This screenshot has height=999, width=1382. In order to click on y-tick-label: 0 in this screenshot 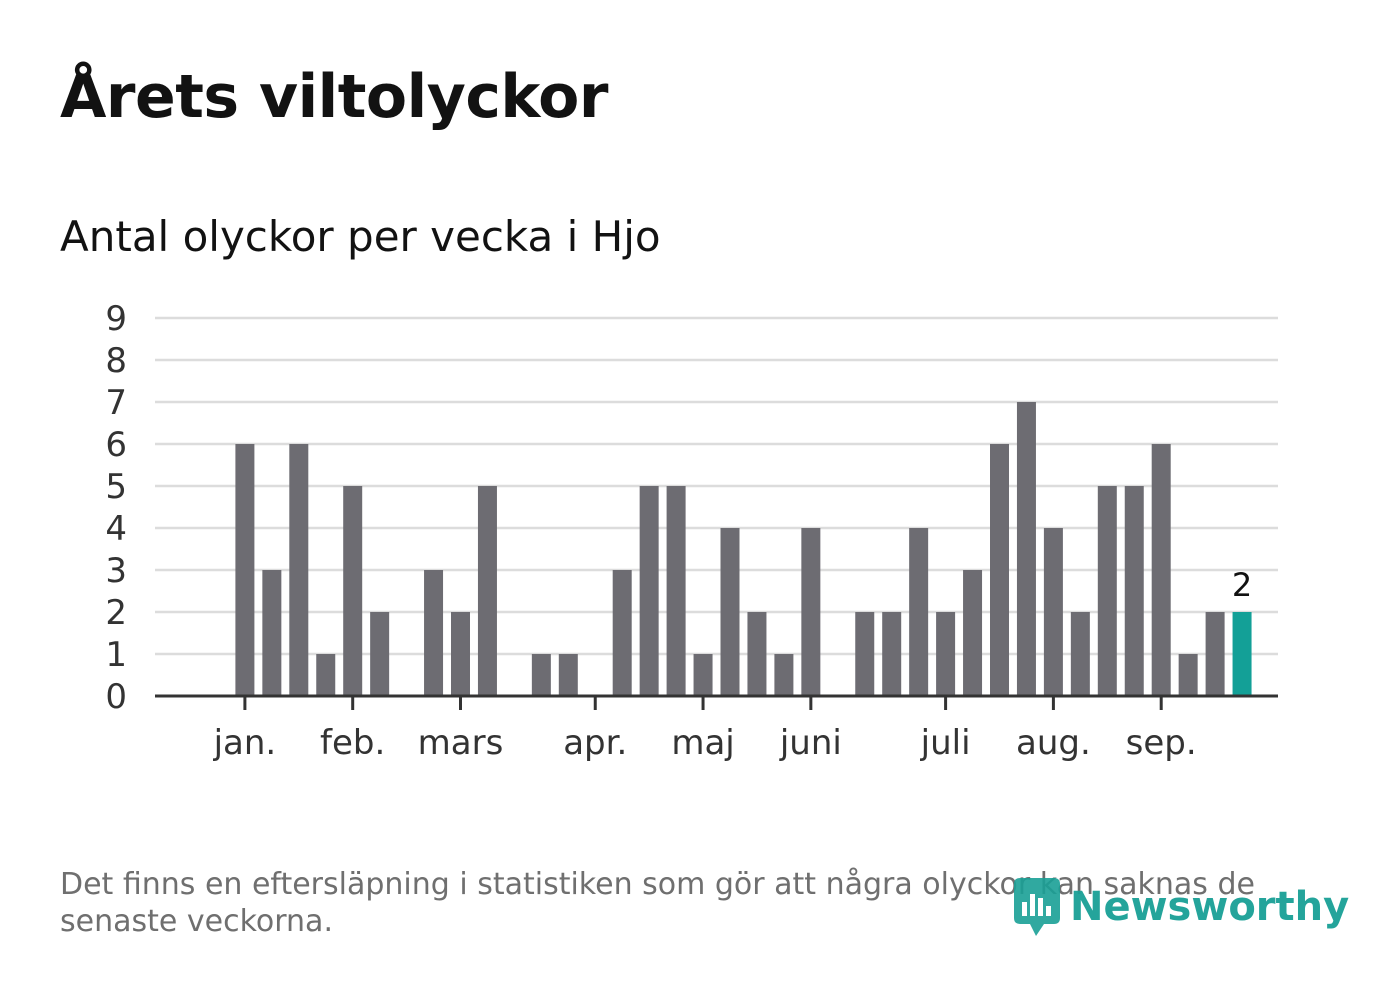, I will do `click(116, 697)`.